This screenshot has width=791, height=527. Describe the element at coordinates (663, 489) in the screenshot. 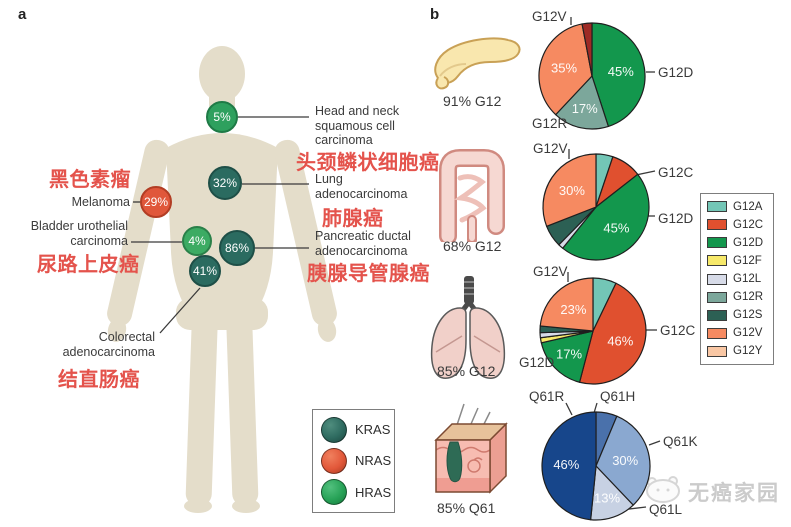

I see `watermark-logo-icon` at that location.